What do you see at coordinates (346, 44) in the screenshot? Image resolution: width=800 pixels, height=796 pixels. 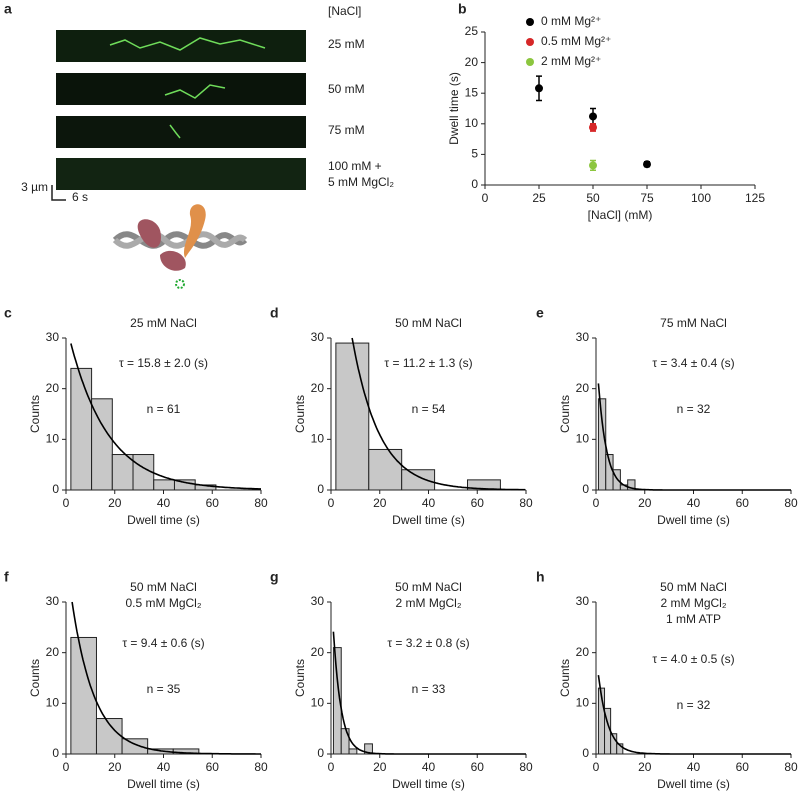 I see `kymo-label: 25 mM` at bounding box center [346, 44].